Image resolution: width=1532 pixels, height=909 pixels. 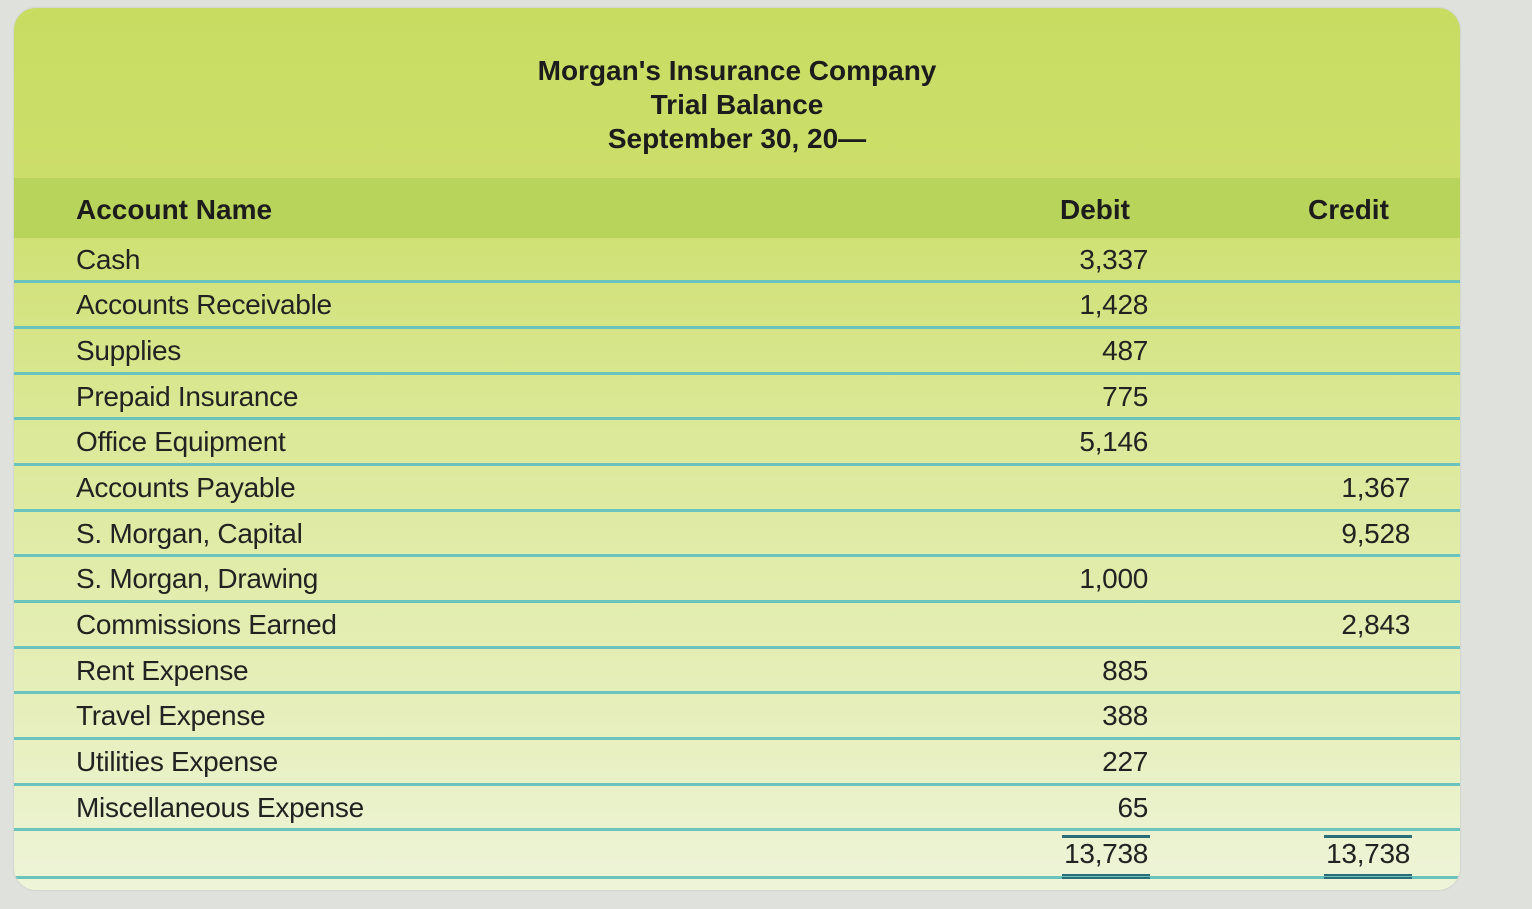 What do you see at coordinates (197, 578) in the screenshot?
I see `account-name: S. Morgan, Drawing` at bounding box center [197, 578].